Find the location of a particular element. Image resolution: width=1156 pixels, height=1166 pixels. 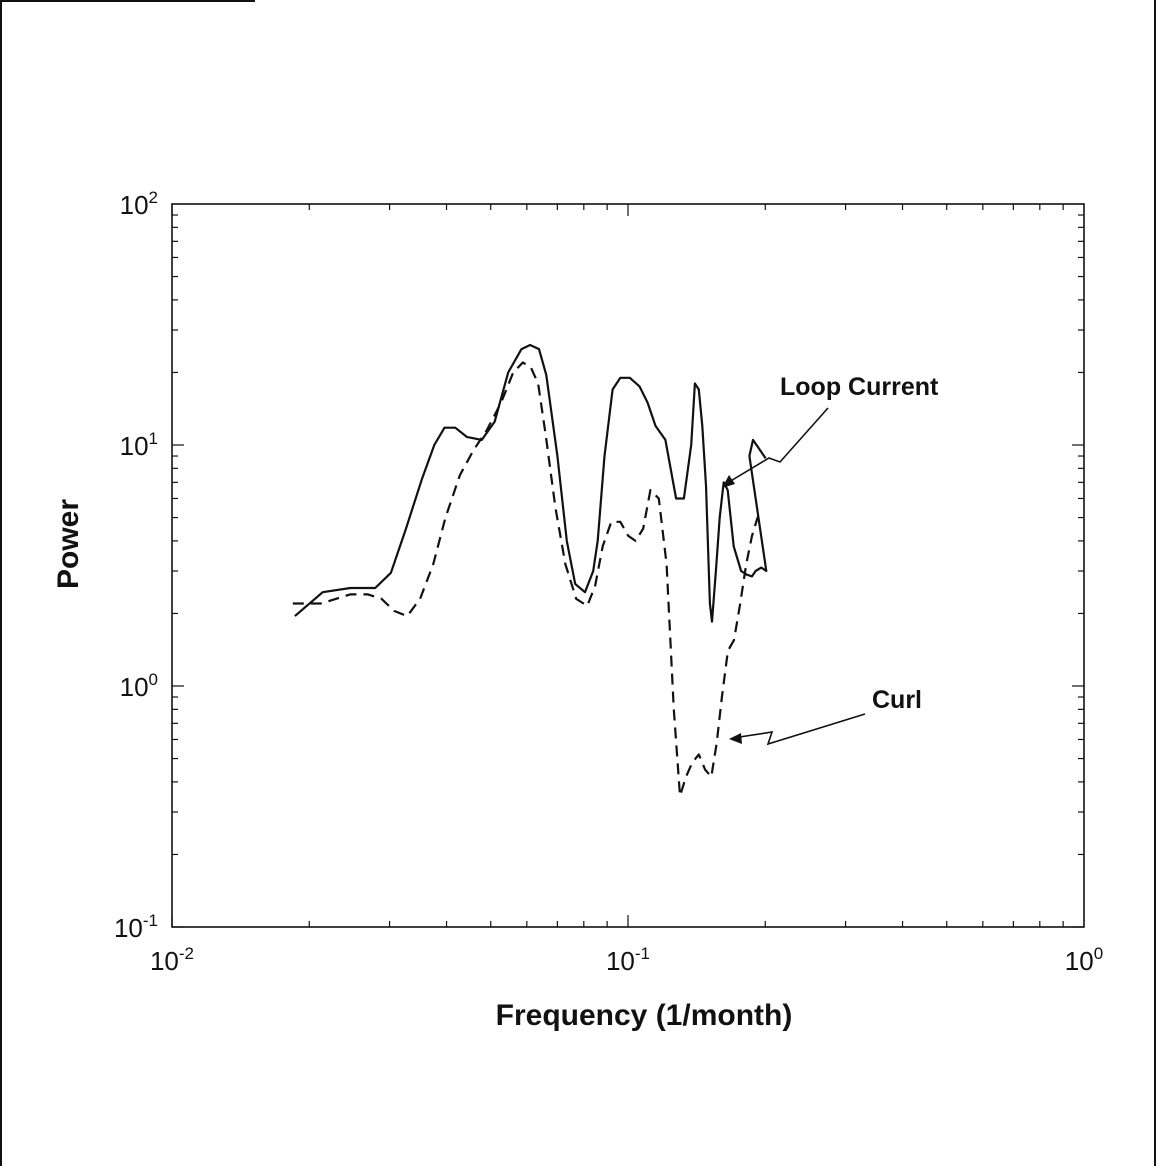

y-tick-label: 10¹ is located at coordinates (139, 445).